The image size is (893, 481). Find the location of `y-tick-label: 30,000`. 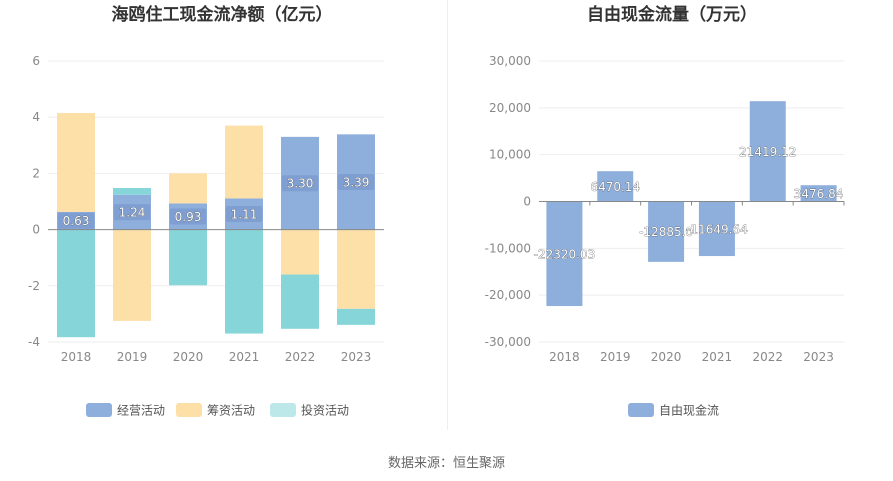

y-tick-label: 30,000 is located at coordinates (510, 61).